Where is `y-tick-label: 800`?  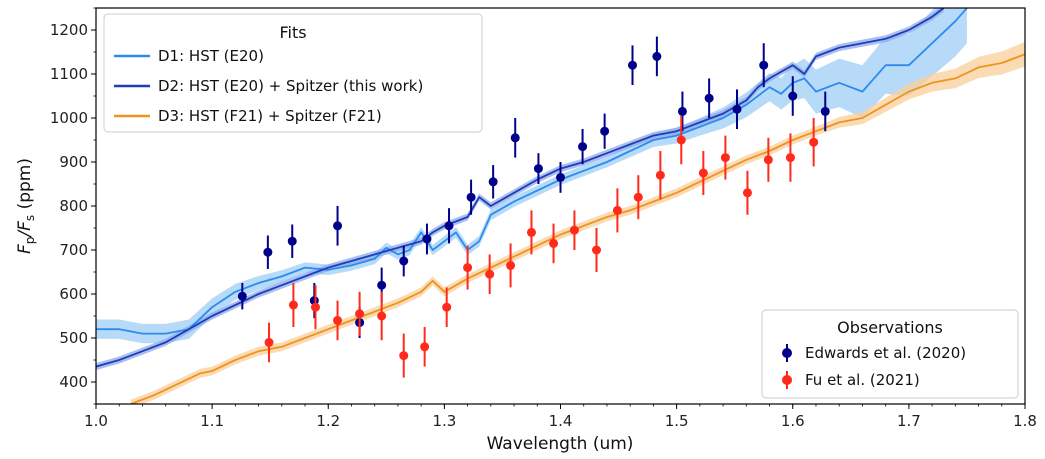 y-tick-label: 800 is located at coordinates (73, 206).